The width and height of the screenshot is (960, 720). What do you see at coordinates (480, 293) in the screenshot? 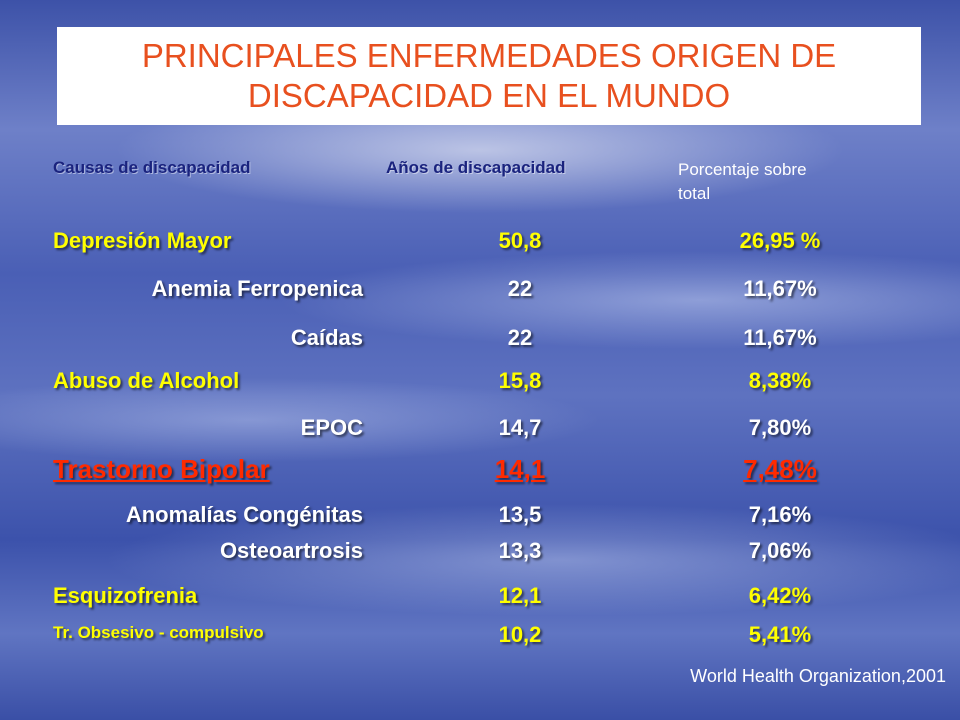
I see `table-row: Anemia Ferropenica 22 11,67%` at bounding box center [480, 293].